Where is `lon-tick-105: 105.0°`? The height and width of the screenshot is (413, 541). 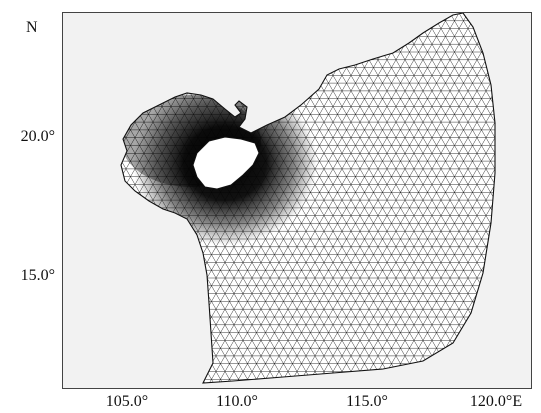
lon-tick-105: 105.0° is located at coordinates (127, 401).